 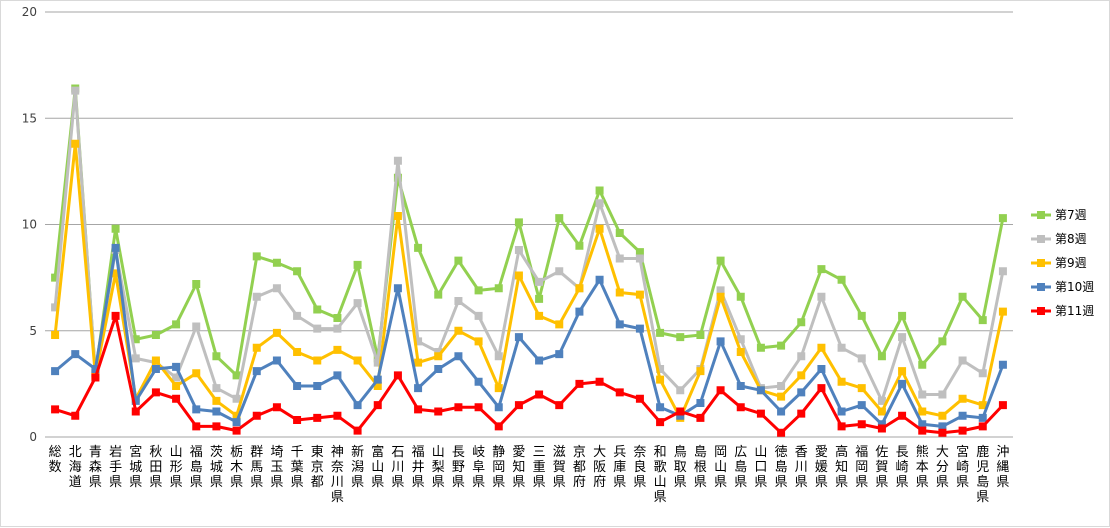 What do you see at coordinates (861, 467) in the screenshot?
I see `x-tick-label: 福岡県` at bounding box center [861, 467].